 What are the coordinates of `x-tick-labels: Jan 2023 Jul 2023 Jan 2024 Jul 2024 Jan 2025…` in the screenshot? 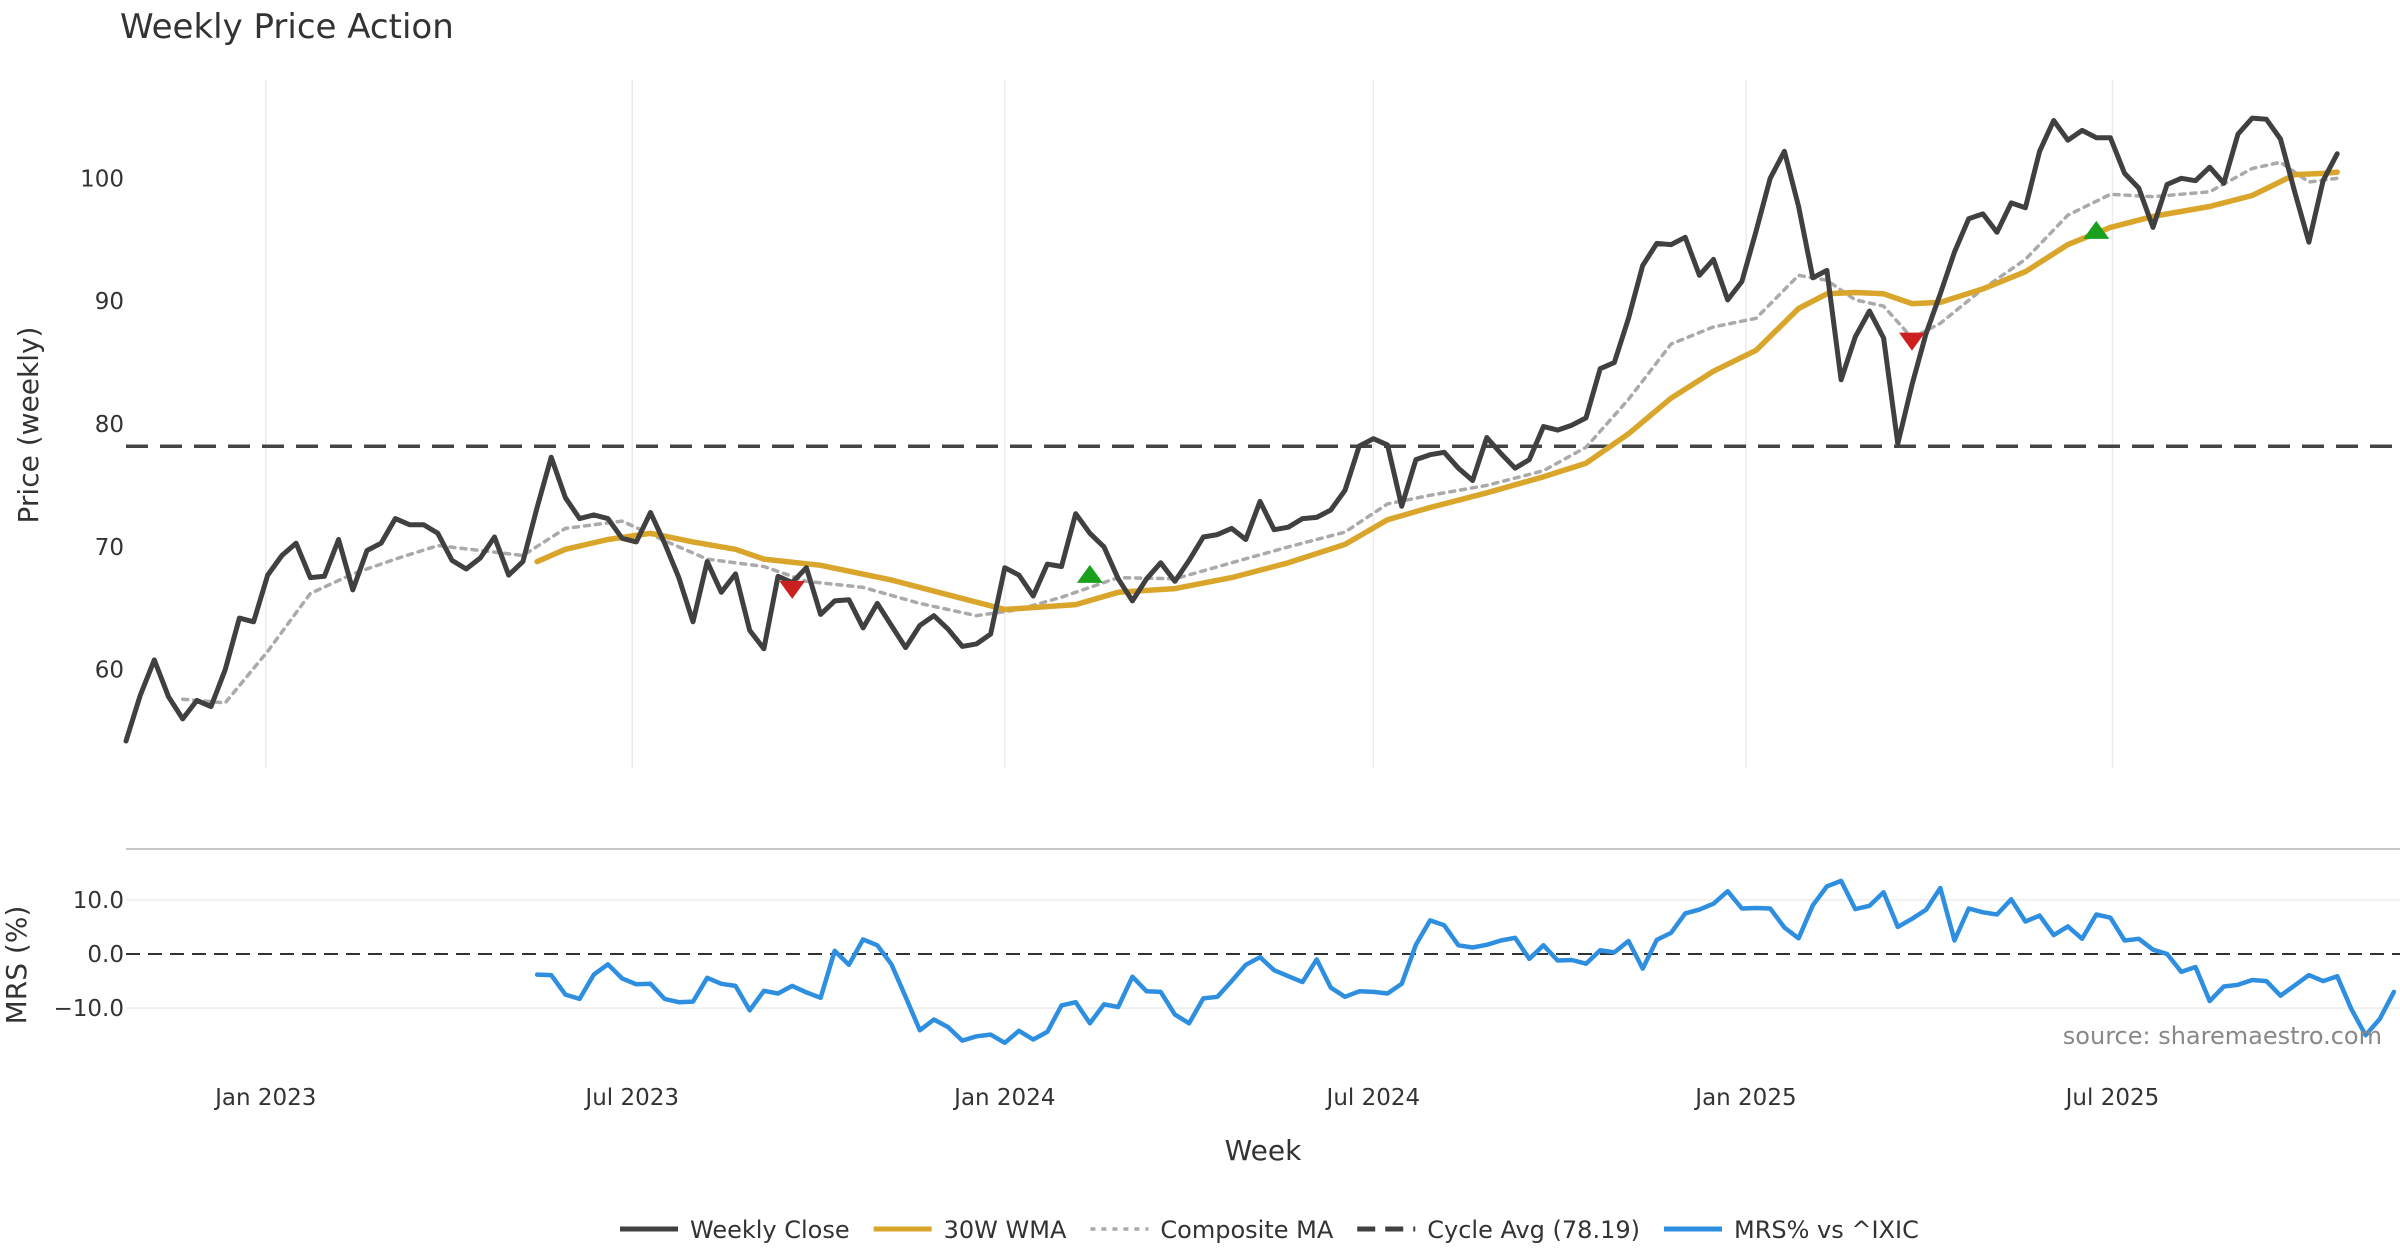 It's located at (1186, 1098).